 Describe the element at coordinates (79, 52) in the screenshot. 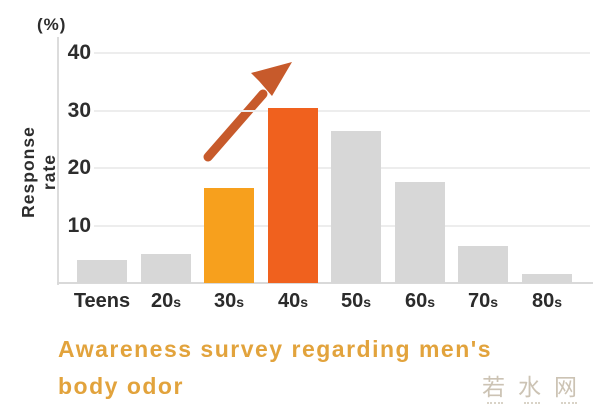

I see `y-tick-label-40: 40` at that location.